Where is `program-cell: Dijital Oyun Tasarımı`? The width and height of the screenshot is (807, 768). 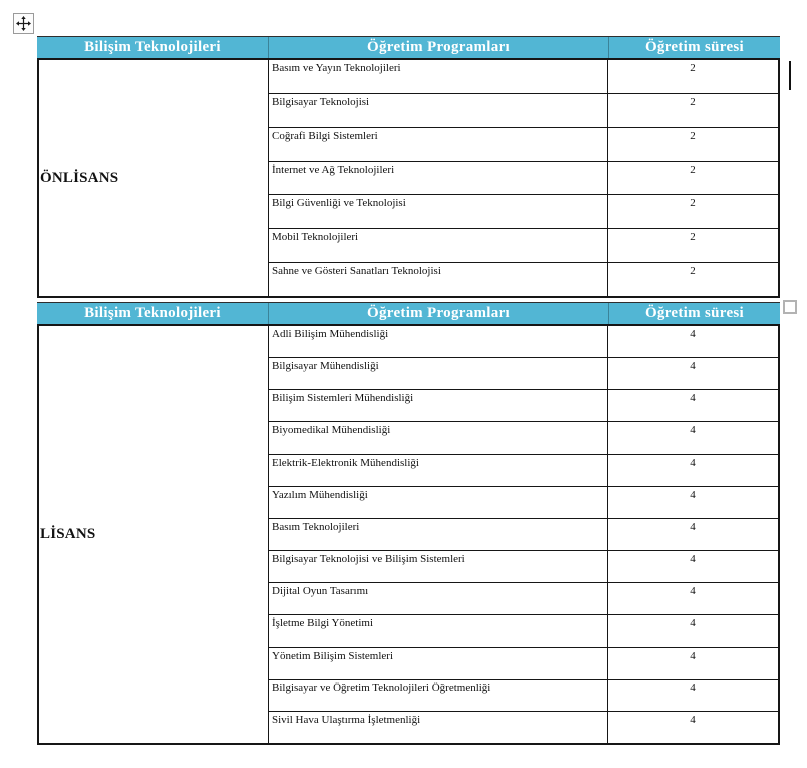 program-cell: Dijital Oyun Tasarımı is located at coordinates (438, 599).